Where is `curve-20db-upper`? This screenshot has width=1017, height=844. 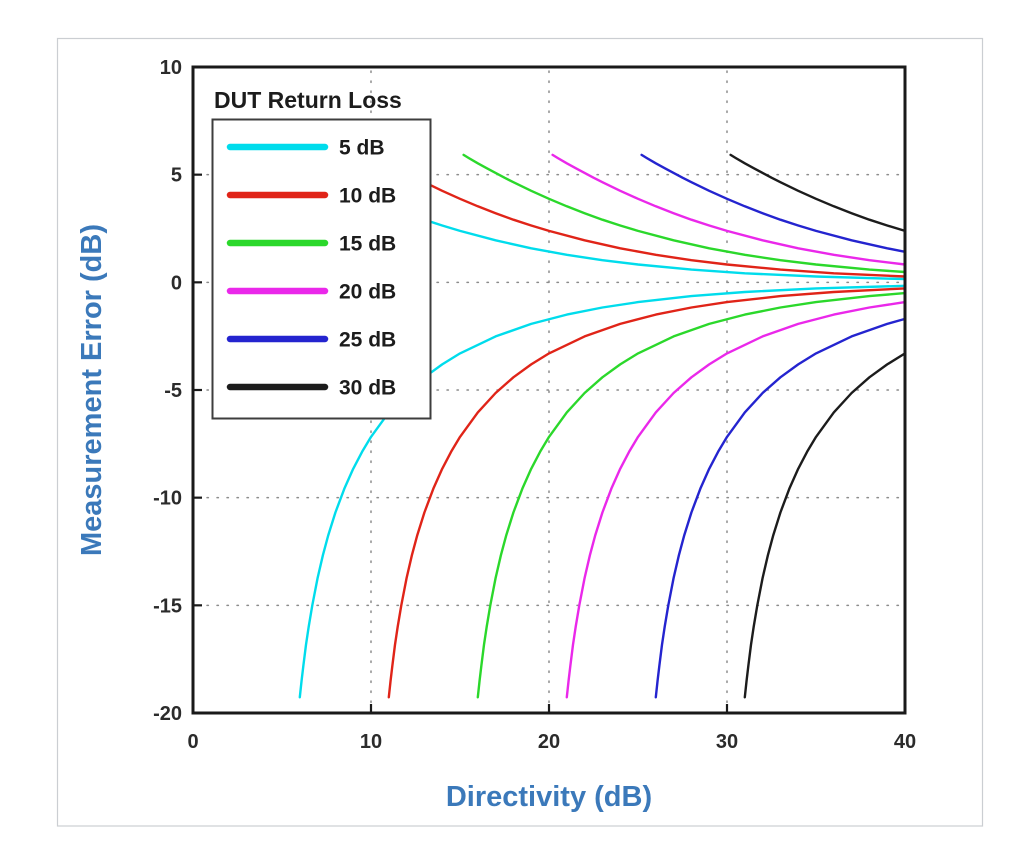 curve-20db-upper is located at coordinates (729, 209).